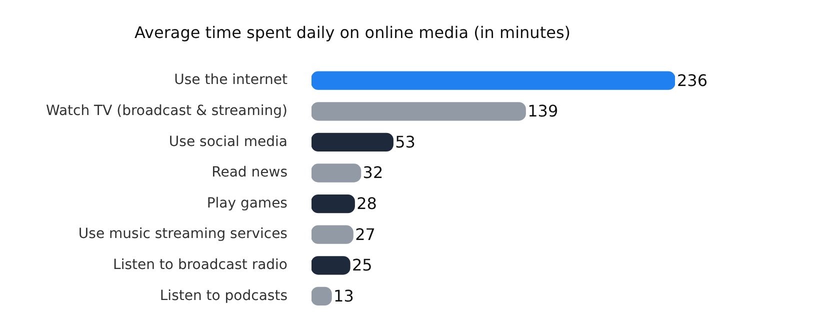 This screenshot has height=336, width=830. Describe the element at coordinates (247, 203) in the screenshot. I see `y-tick-label: Play games` at that location.